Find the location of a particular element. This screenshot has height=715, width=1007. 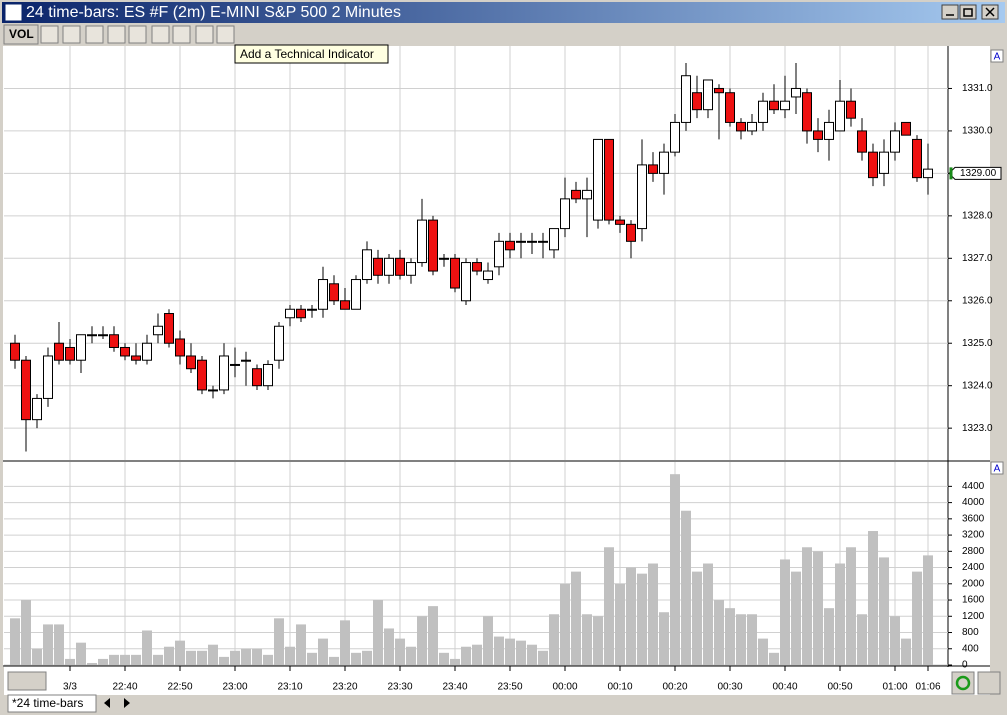

window-controls is located at coordinates (970, 12).